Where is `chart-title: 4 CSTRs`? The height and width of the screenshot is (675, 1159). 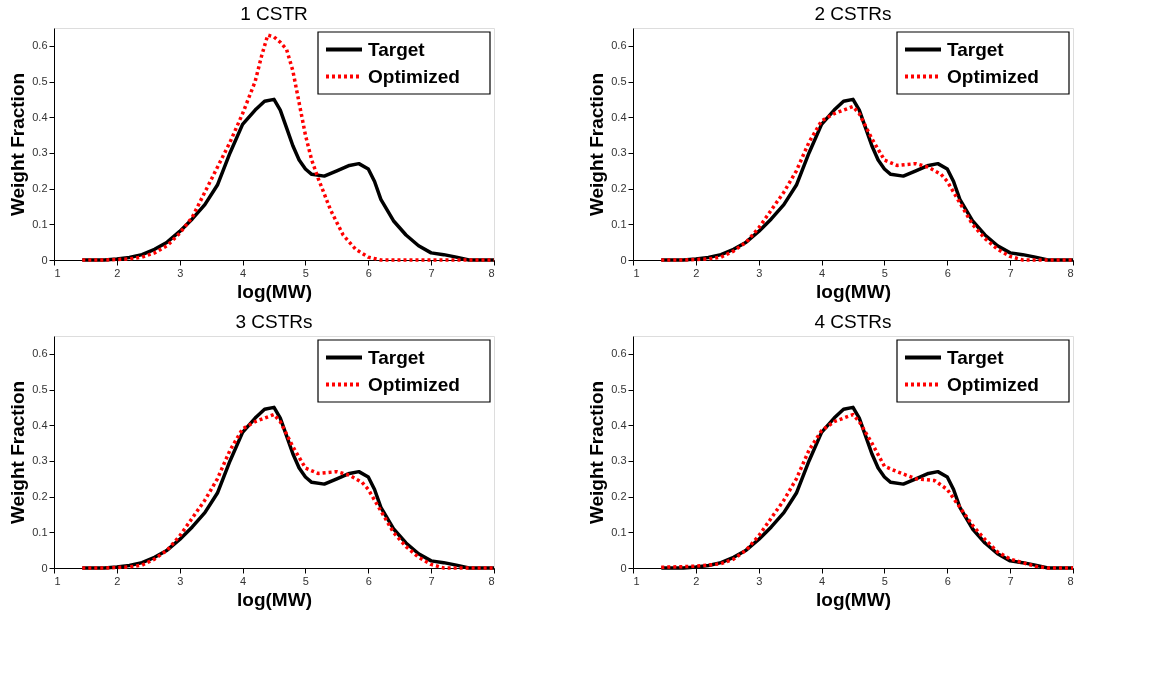 chart-title: 4 CSTRs is located at coordinates (853, 321).